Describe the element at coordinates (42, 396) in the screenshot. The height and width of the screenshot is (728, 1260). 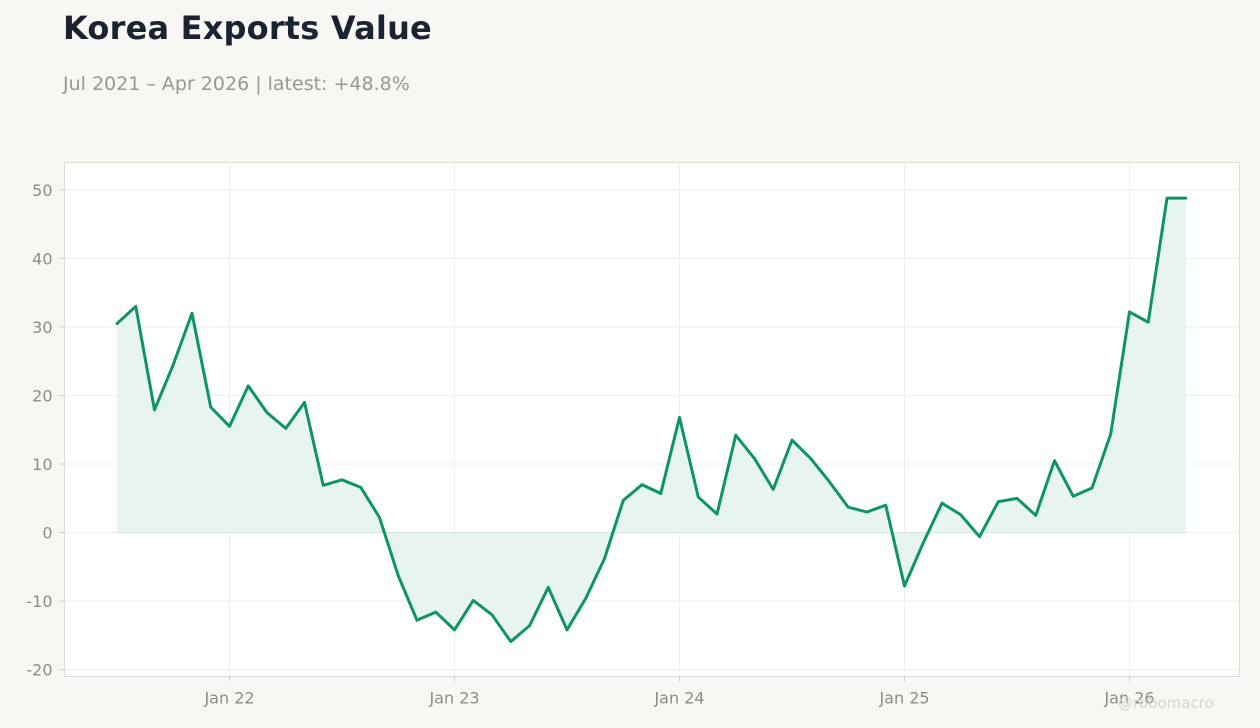
I see `y-tick-label: 20` at that location.